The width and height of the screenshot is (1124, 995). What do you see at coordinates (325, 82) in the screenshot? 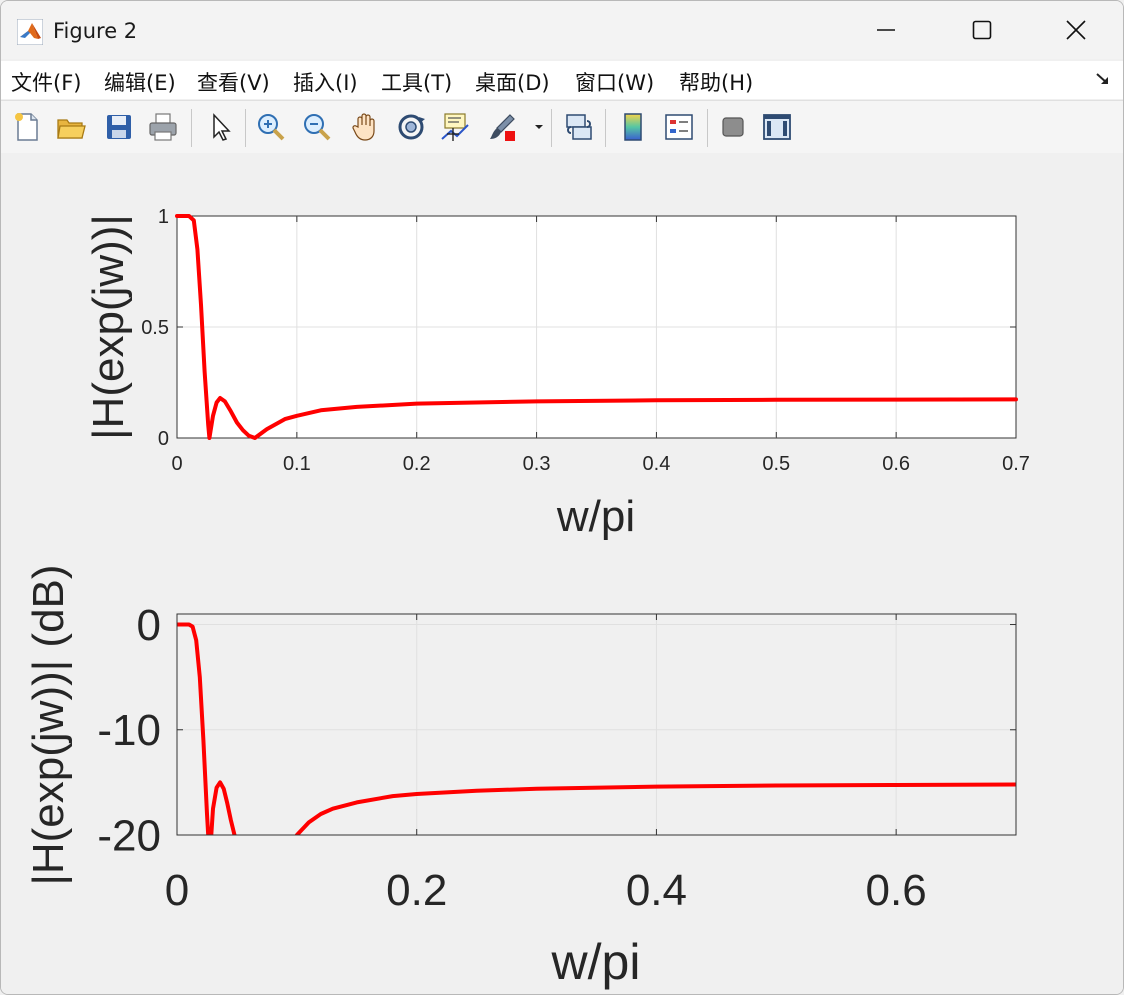
I see `menu-insert: 插入(I)` at bounding box center [325, 82].